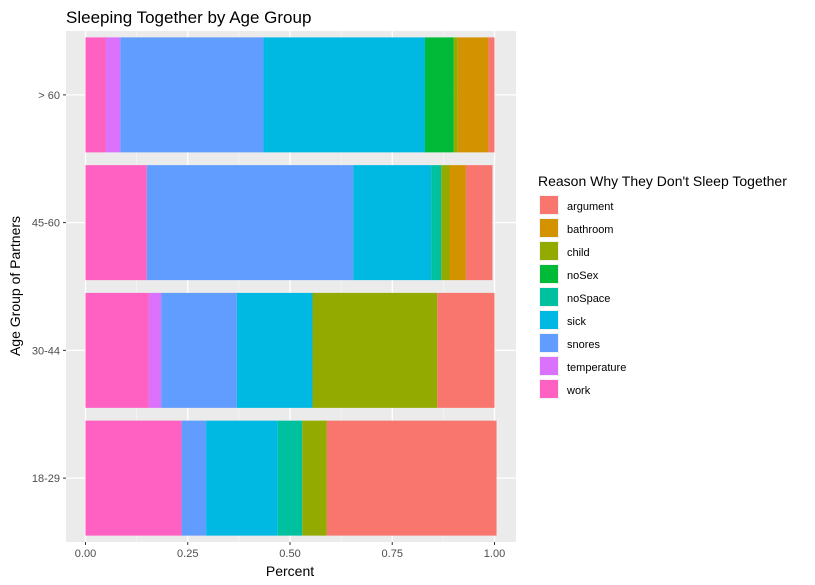 The image size is (815, 585). What do you see at coordinates (590, 230) in the screenshot?
I see `legend-label-bathroom: bathroom` at bounding box center [590, 230].